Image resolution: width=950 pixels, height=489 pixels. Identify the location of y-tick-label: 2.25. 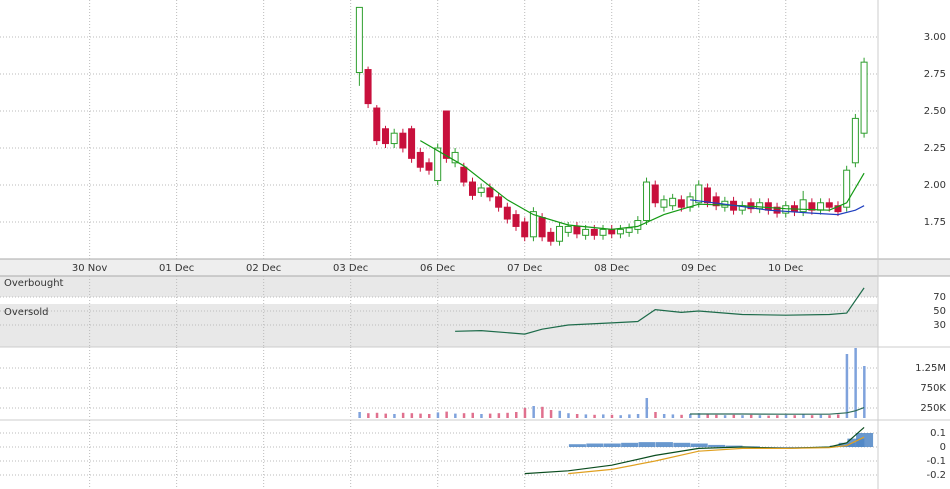
(935, 148).